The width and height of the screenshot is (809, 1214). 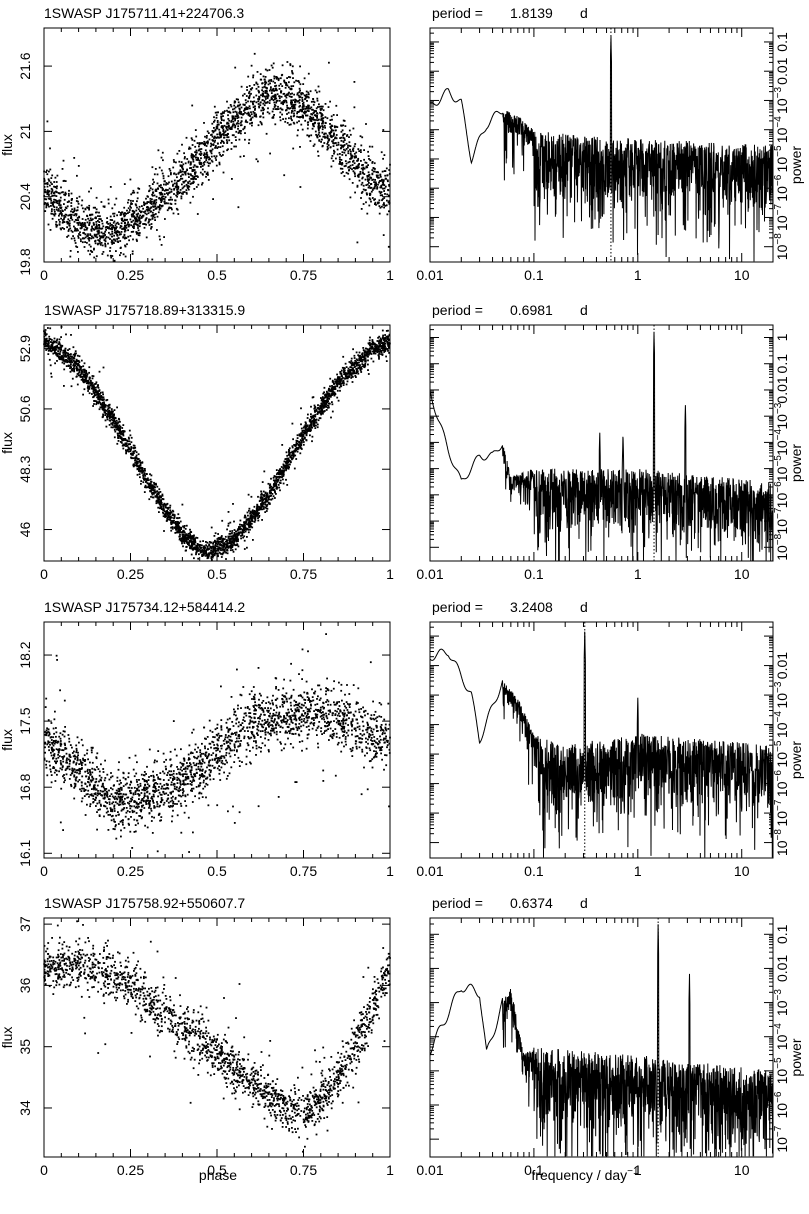 I want to click on y-tick-label-base: 10, so click(x=782, y=165).